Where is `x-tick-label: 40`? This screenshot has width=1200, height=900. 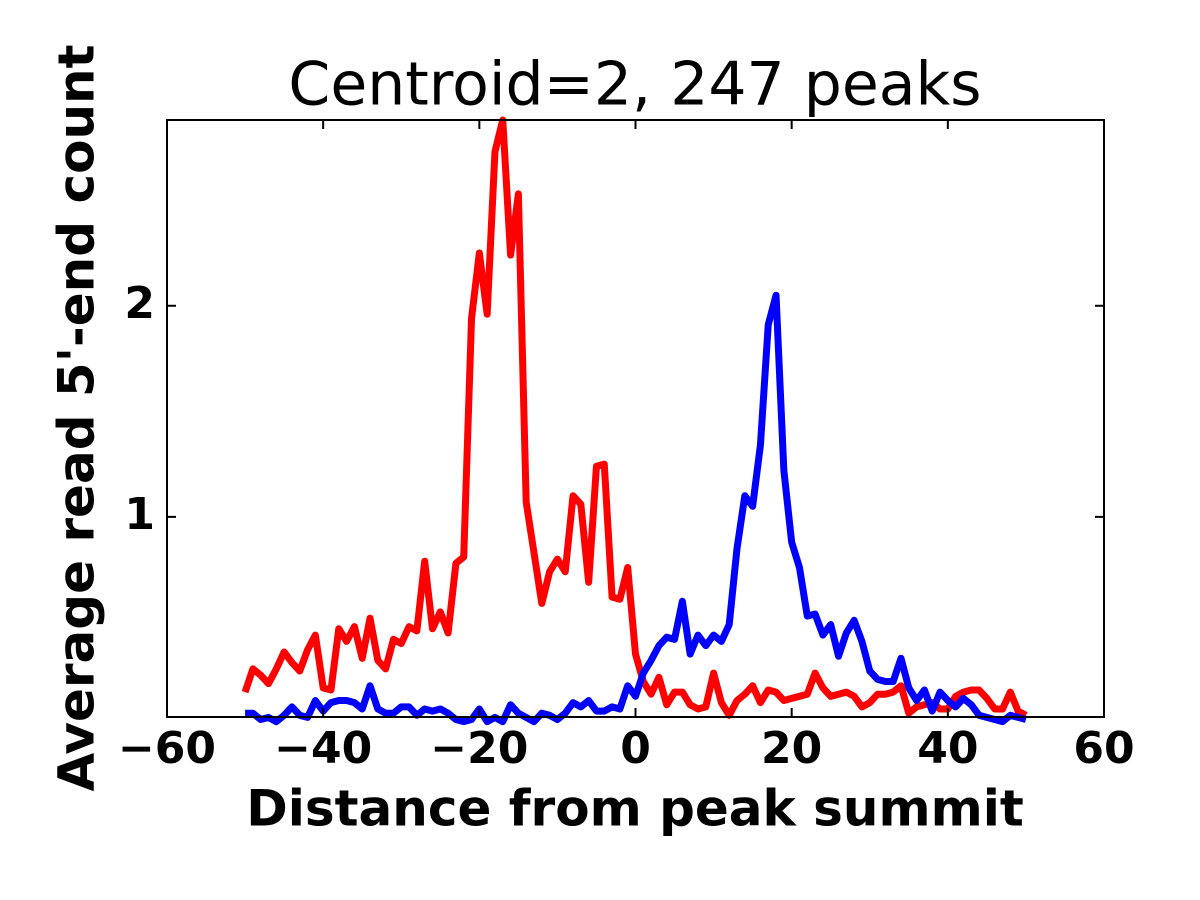
x-tick-label: 40 is located at coordinates (947, 748).